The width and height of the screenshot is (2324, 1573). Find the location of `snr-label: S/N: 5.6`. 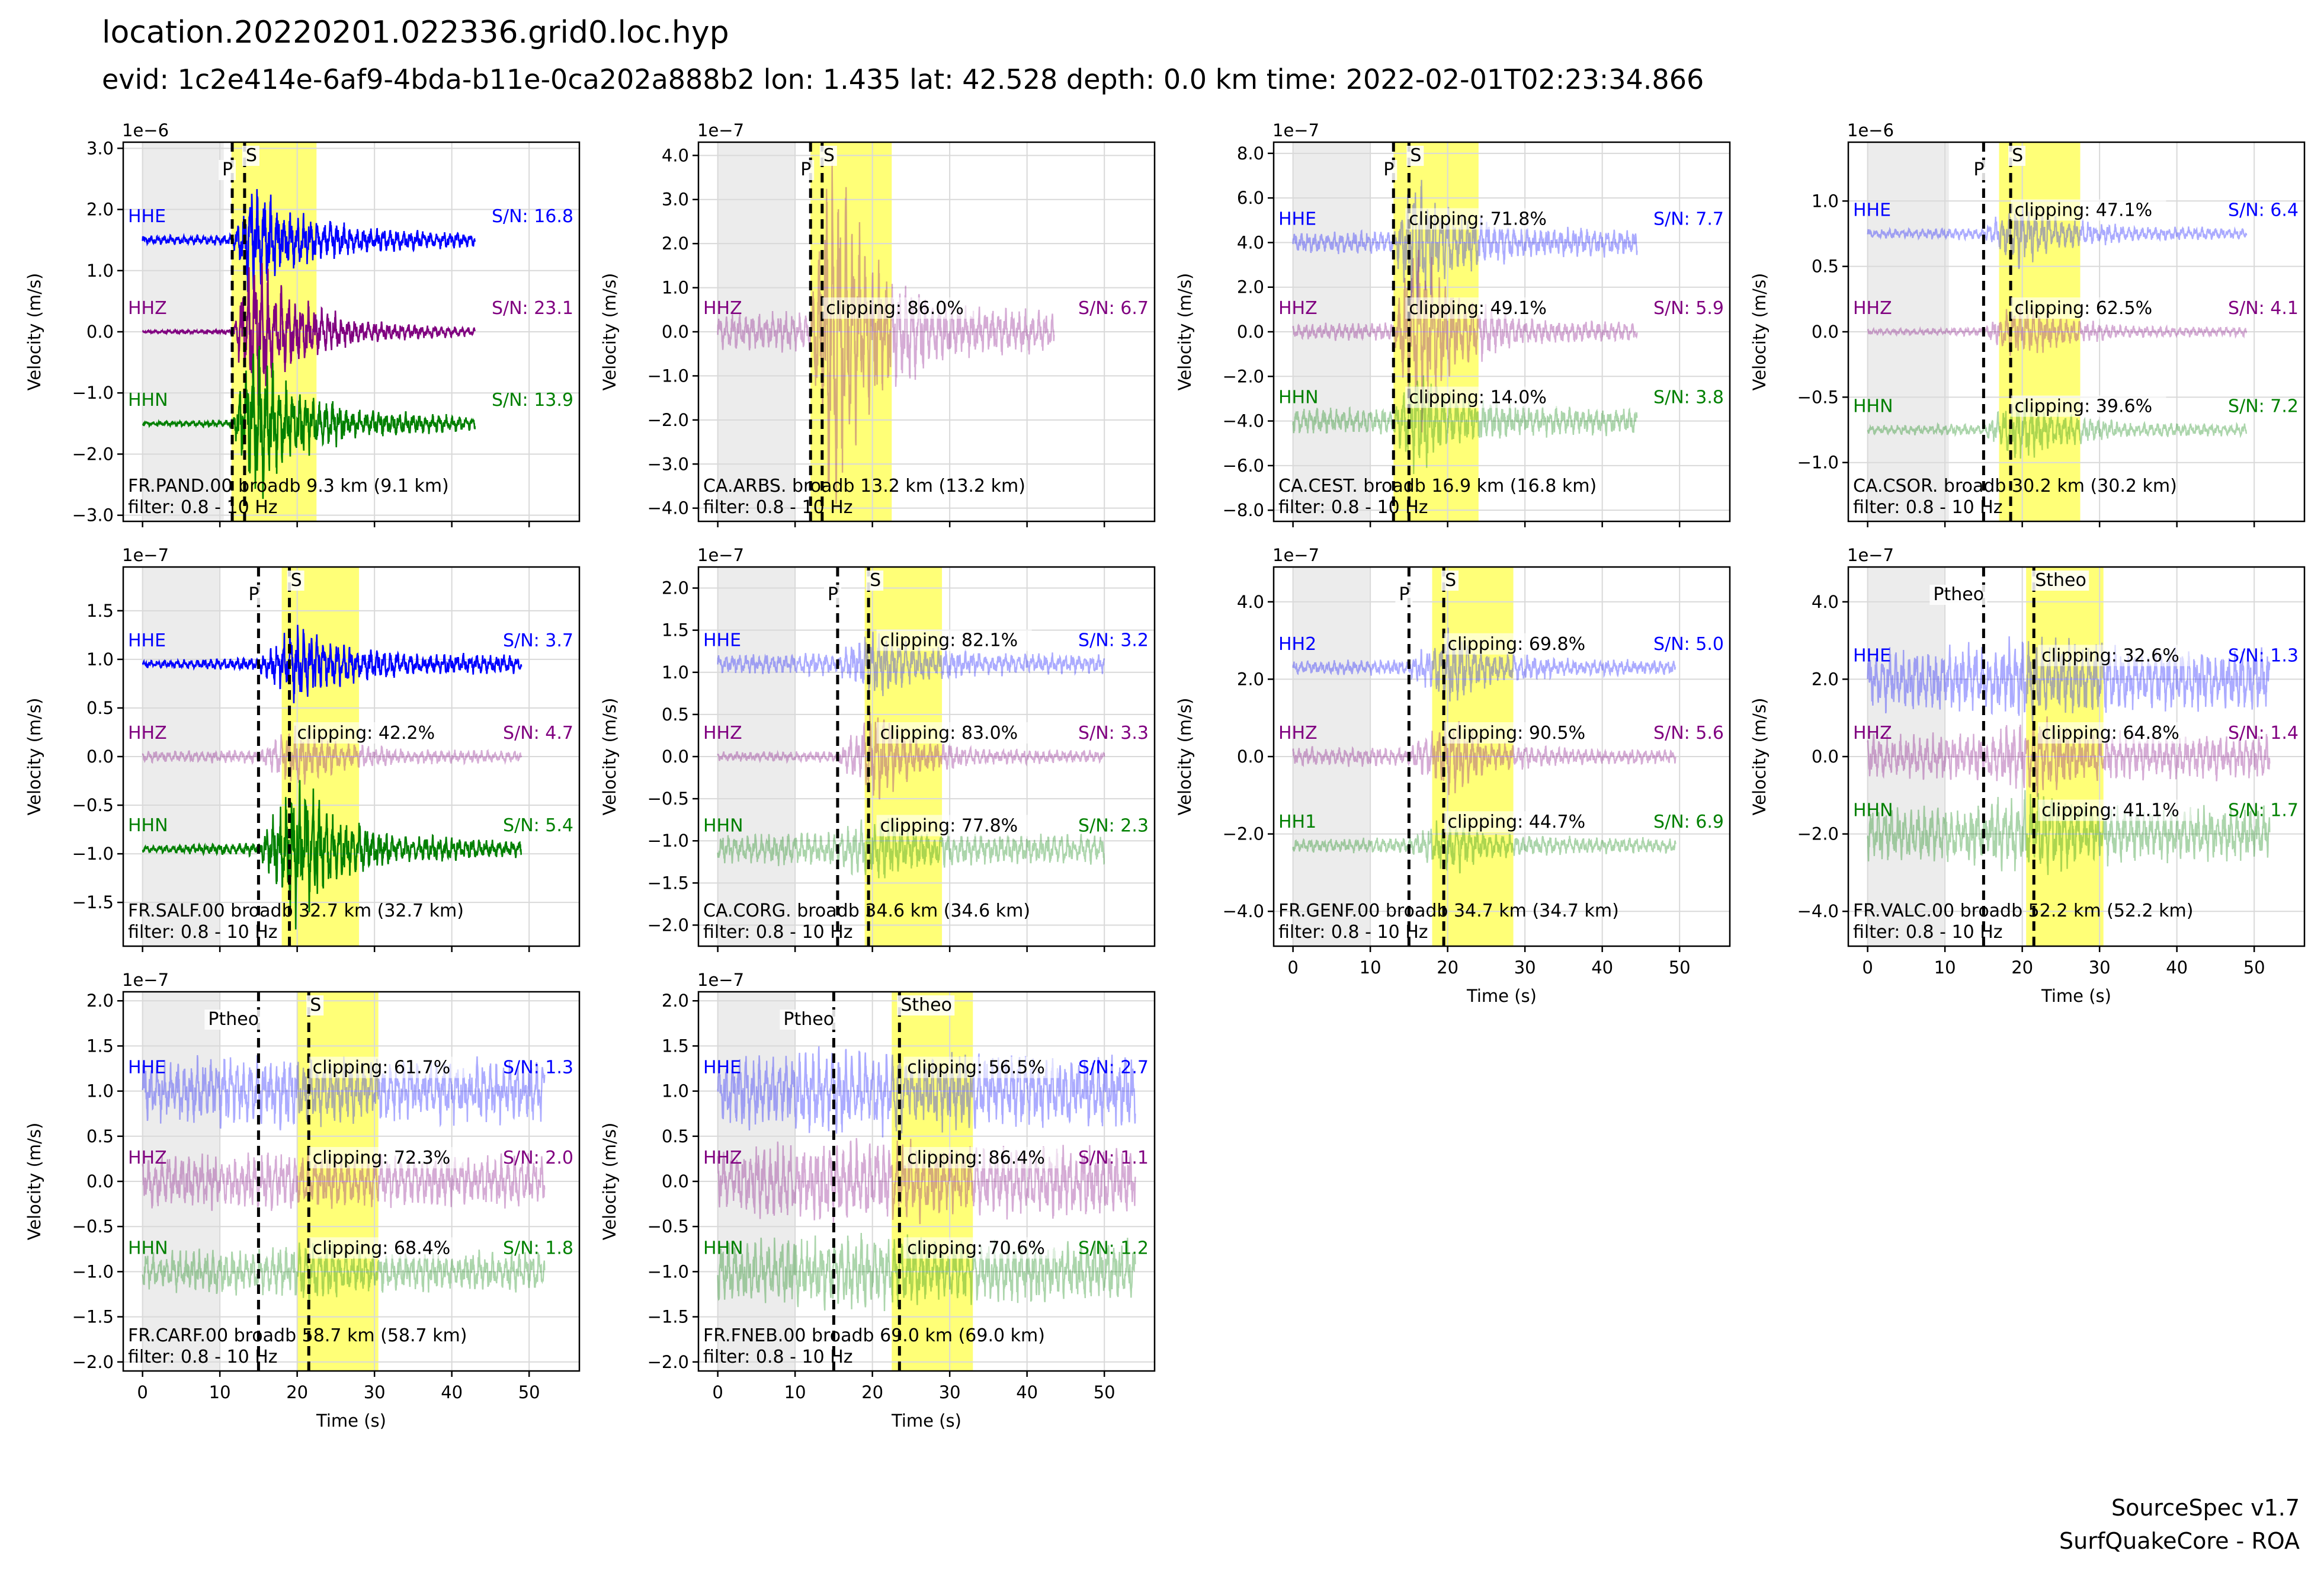

snr-label: S/N: 5.6 is located at coordinates (1688, 733).